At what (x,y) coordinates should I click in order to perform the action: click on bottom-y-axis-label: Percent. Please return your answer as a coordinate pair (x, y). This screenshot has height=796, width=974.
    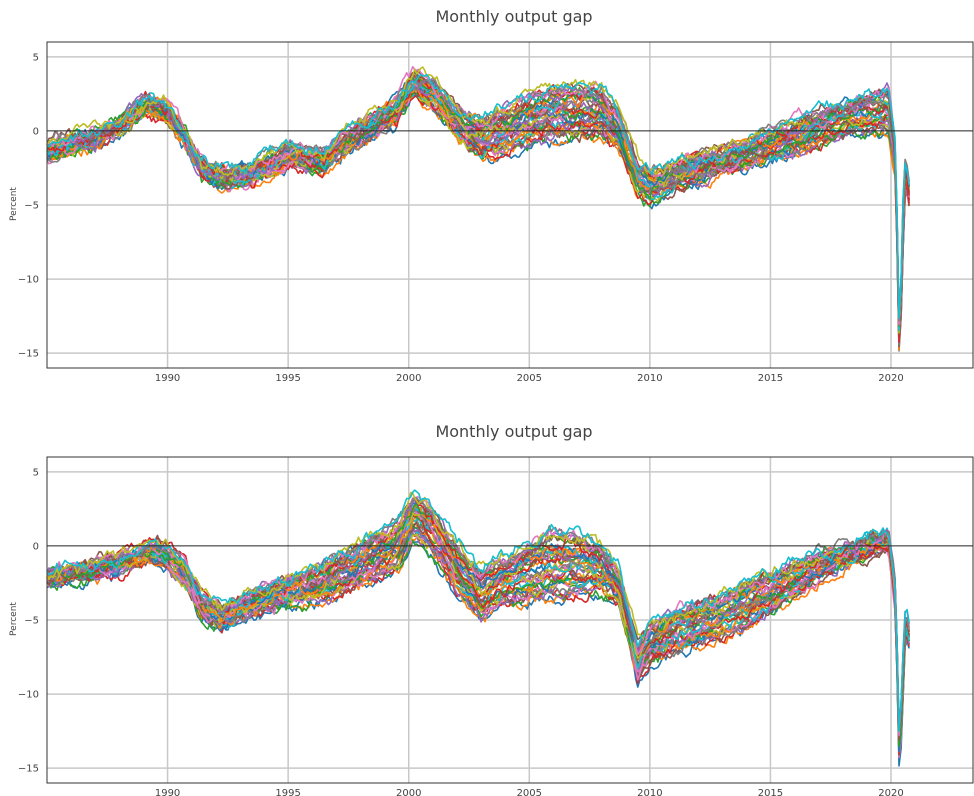
    Looking at the image, I should click on (14, 619).